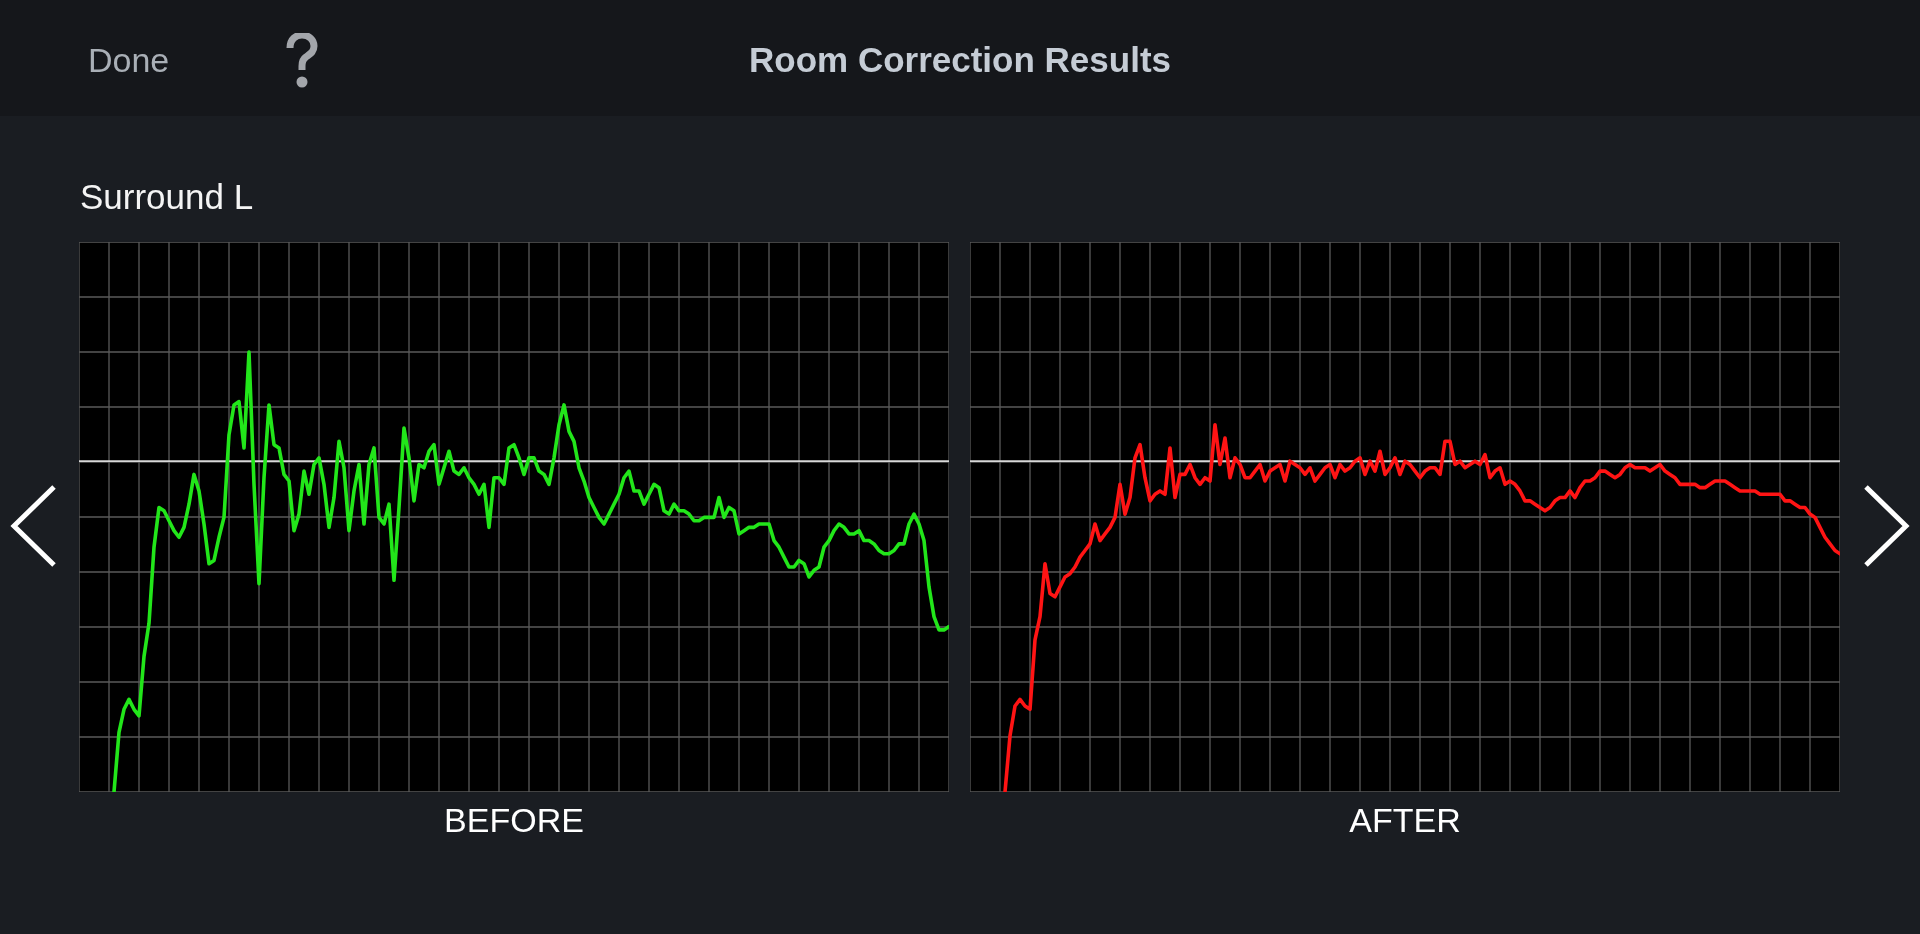  I want to click on text: Done, so click(129, 60).